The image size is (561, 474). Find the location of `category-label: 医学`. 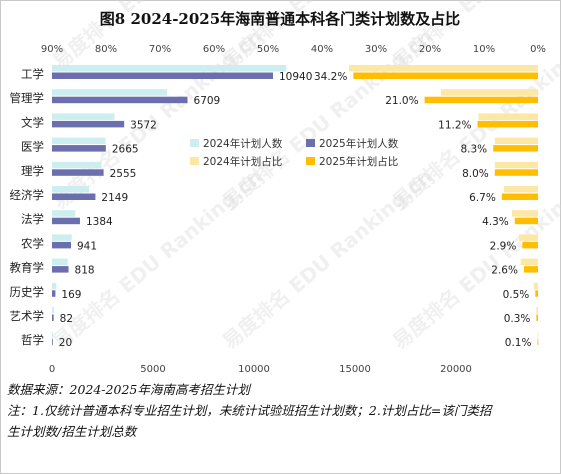

category-label: 医学 is located at coordinates (32, 147).